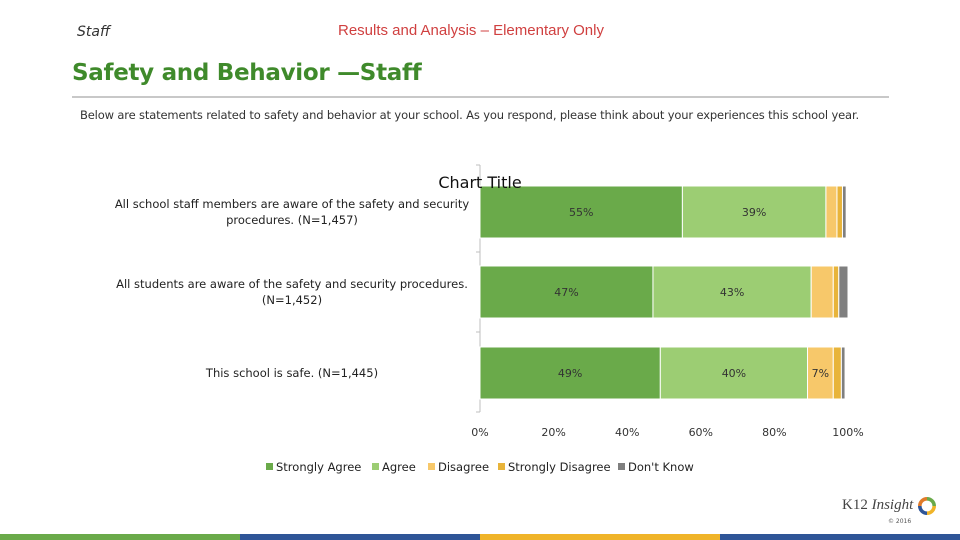 Image resolution: width=960 pixels, height=540 pixels. I want to click on data-label: 49%, so click(570, 373).